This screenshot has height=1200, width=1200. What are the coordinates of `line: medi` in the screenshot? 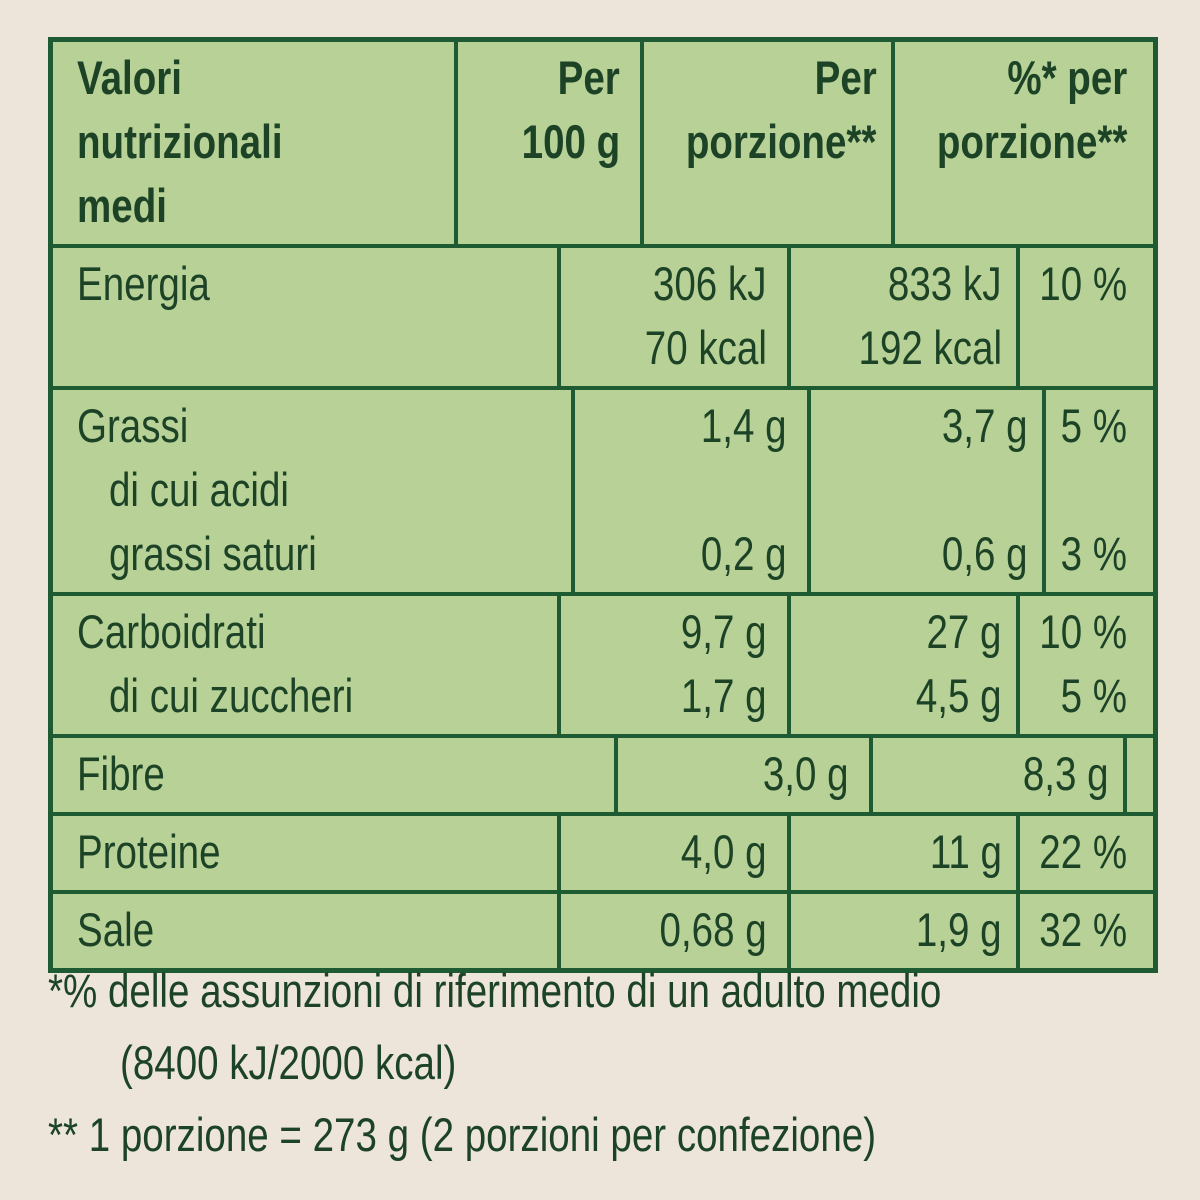 It's located at (265, 206).